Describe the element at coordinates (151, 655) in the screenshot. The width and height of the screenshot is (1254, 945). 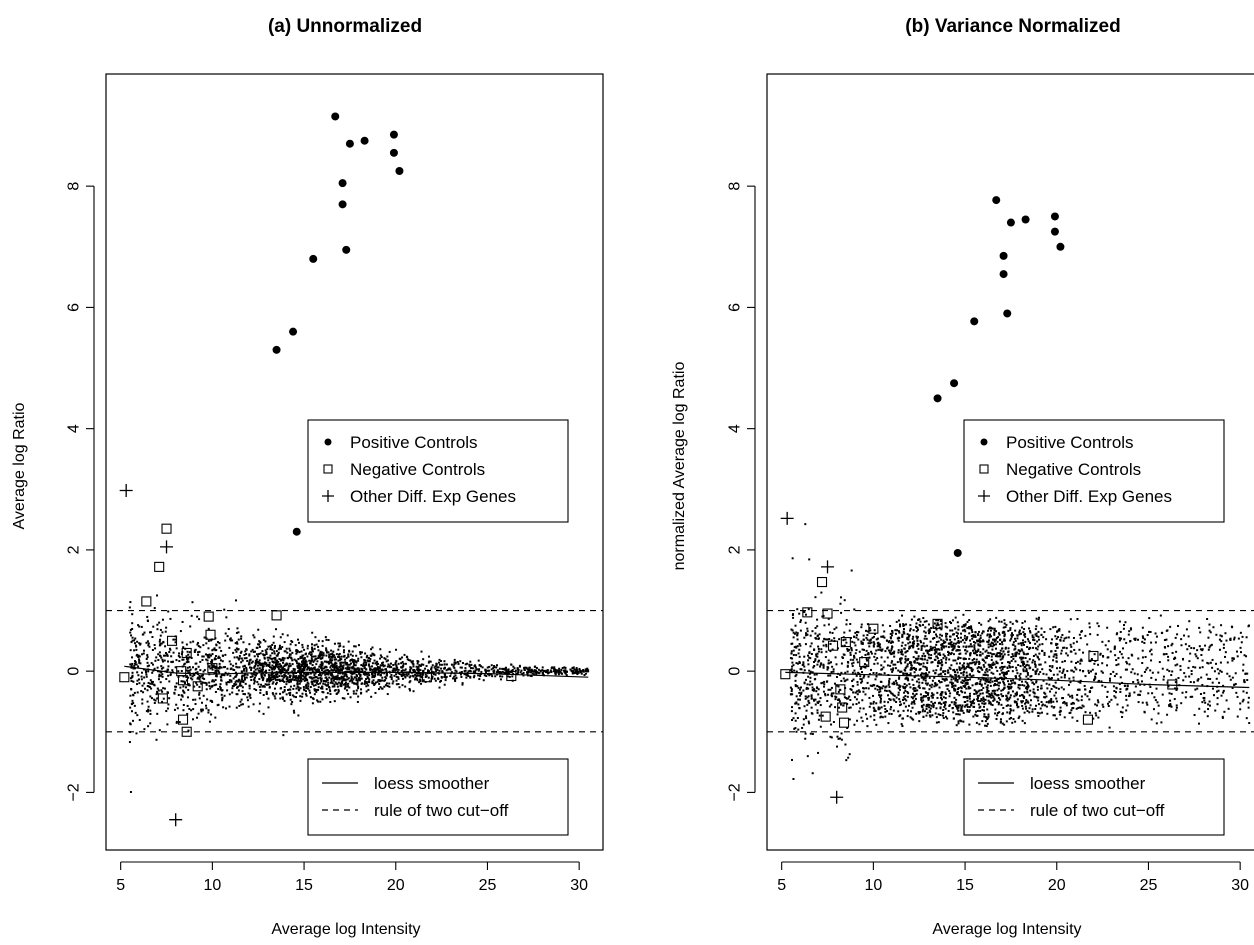
I see `series-plus` at that location.